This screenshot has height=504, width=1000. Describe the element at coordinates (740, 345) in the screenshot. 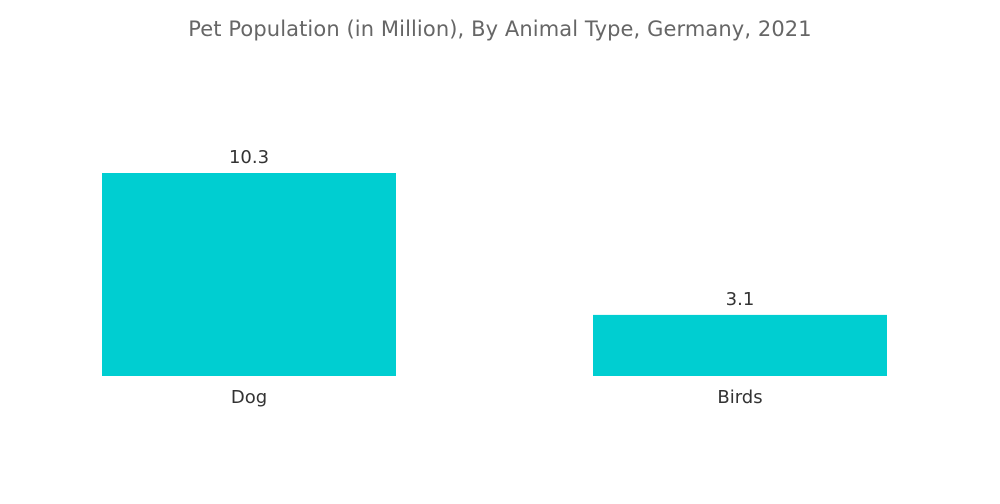

I see `bar-birds` at that location.